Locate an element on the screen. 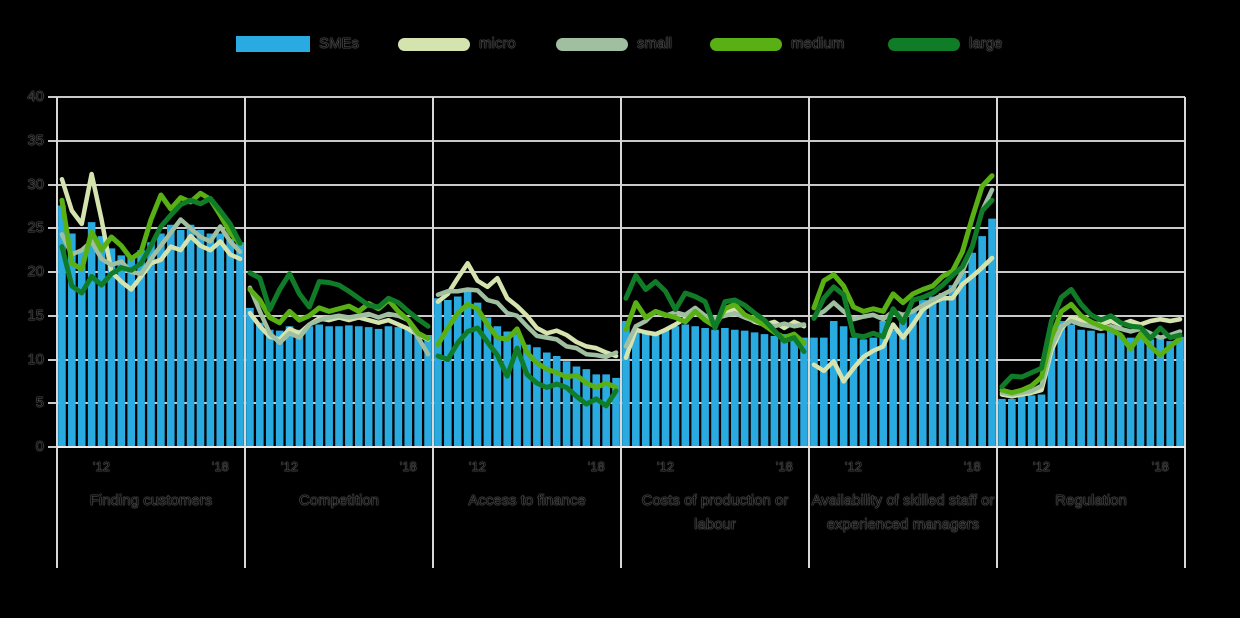 The width and height of the screenshot is (1240, 618). panel-title: Competition is located at coordinates (339, 501).